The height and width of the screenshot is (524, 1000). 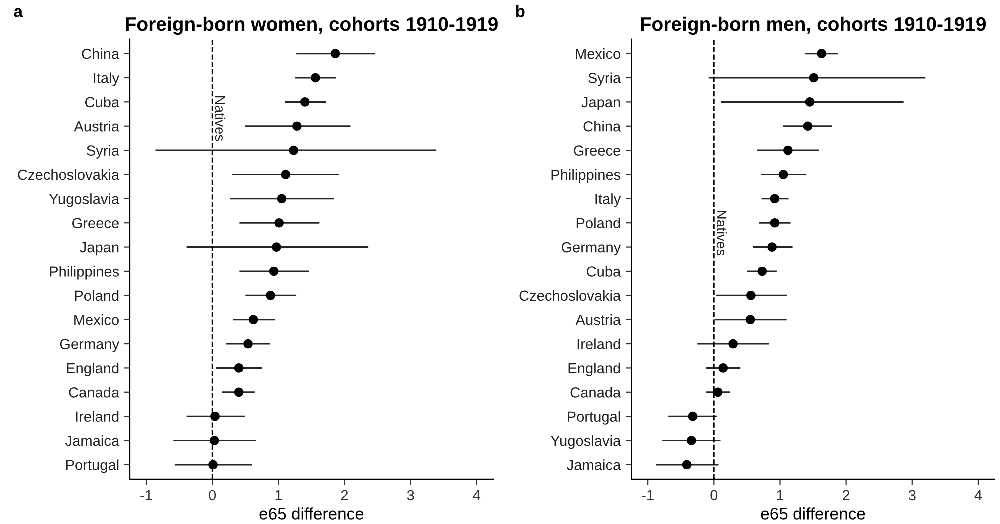 I want to click on text: b, so click(x=520, y=11).